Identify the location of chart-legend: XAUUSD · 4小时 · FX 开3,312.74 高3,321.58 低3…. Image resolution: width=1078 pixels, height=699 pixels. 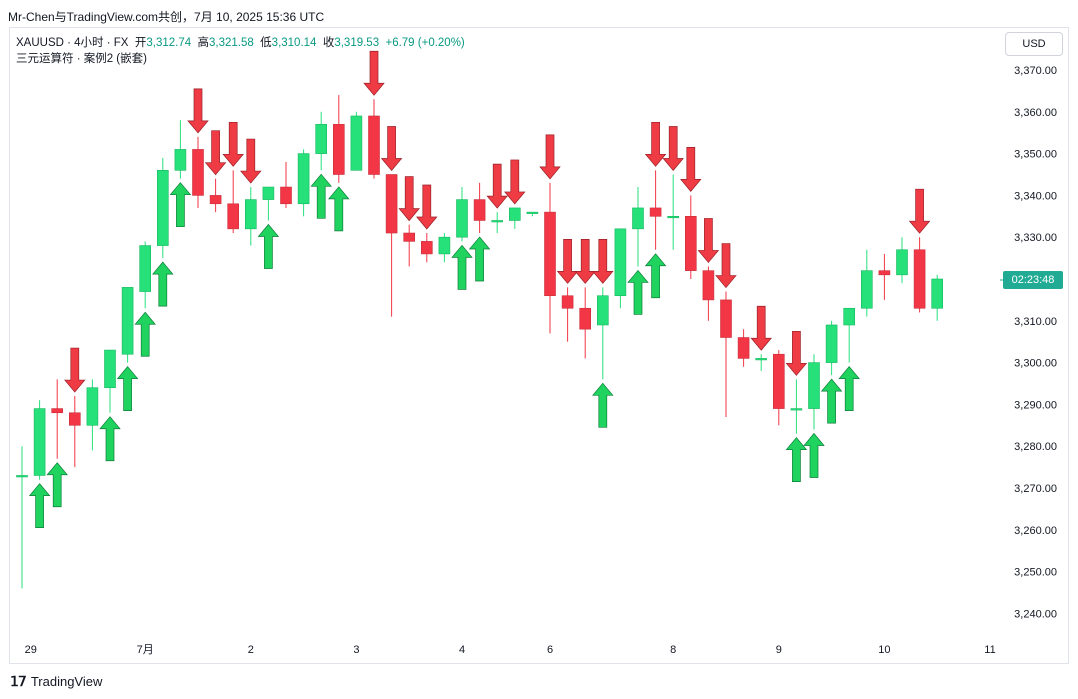
(240, 51).